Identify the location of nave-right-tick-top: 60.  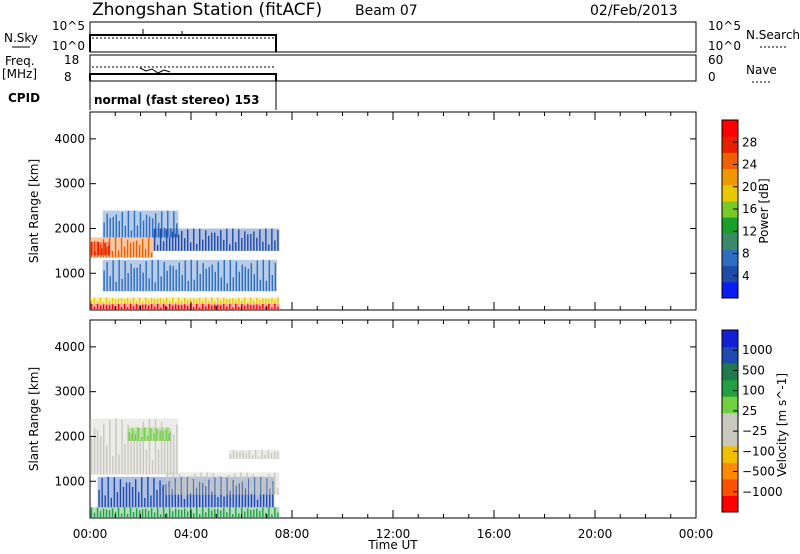
(715, 60).